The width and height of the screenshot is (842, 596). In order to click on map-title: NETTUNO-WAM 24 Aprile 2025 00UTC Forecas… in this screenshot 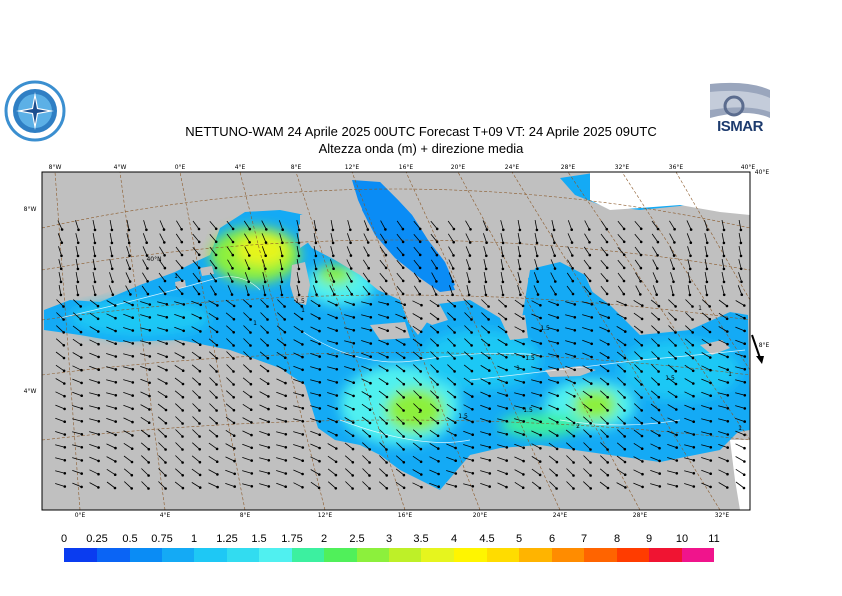, I will do `click(421, 131)`.